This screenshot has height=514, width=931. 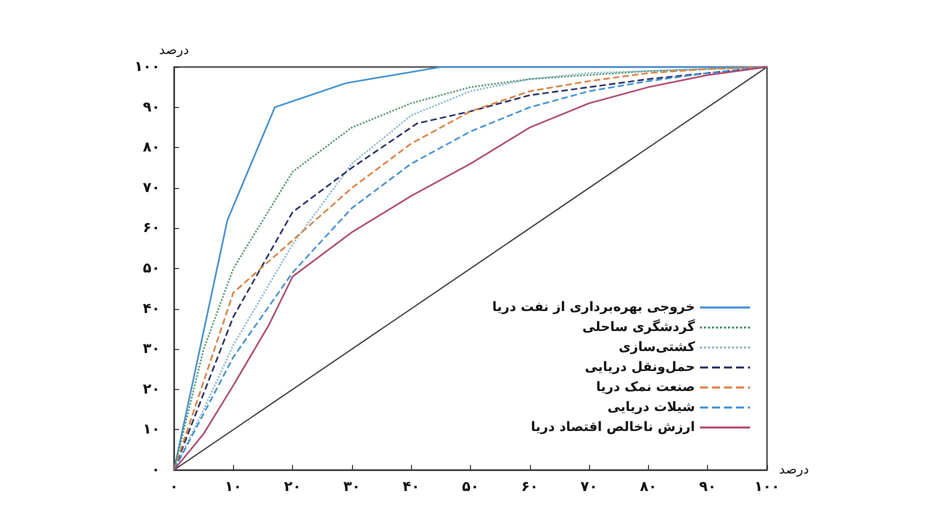 I want to click on x-tick-label: ۱۰, so click(x=233, y=487).